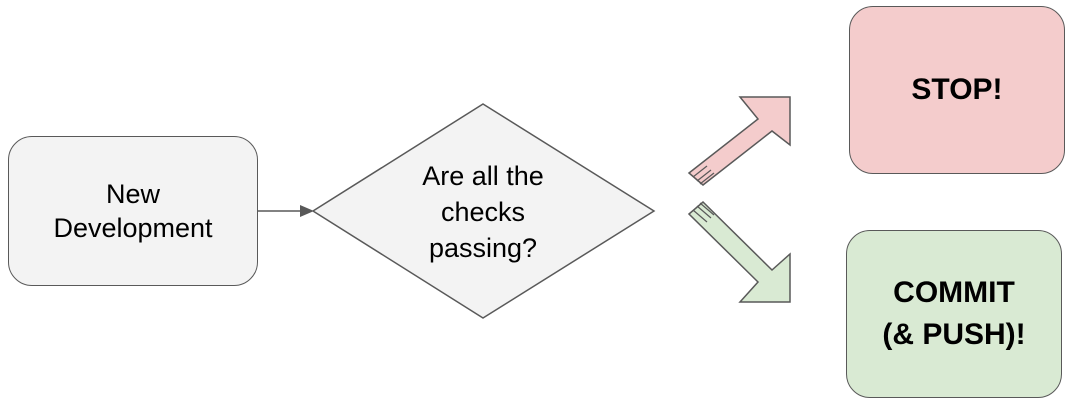 The width and height of the screenshot is (1080, 408). I want to click on start-node-line-2: Development, so click(133, 228).